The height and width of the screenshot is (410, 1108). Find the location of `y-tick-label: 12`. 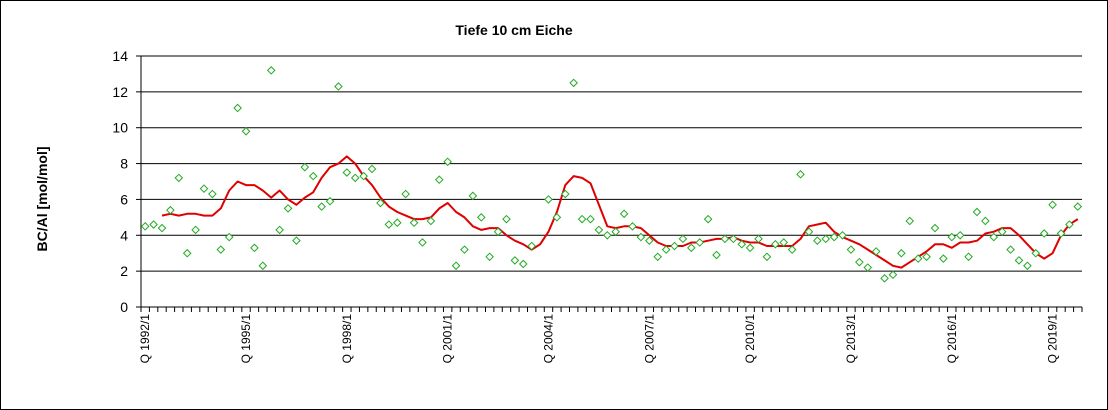

y-tick-label: 12 is located at coordinates (120, 92).